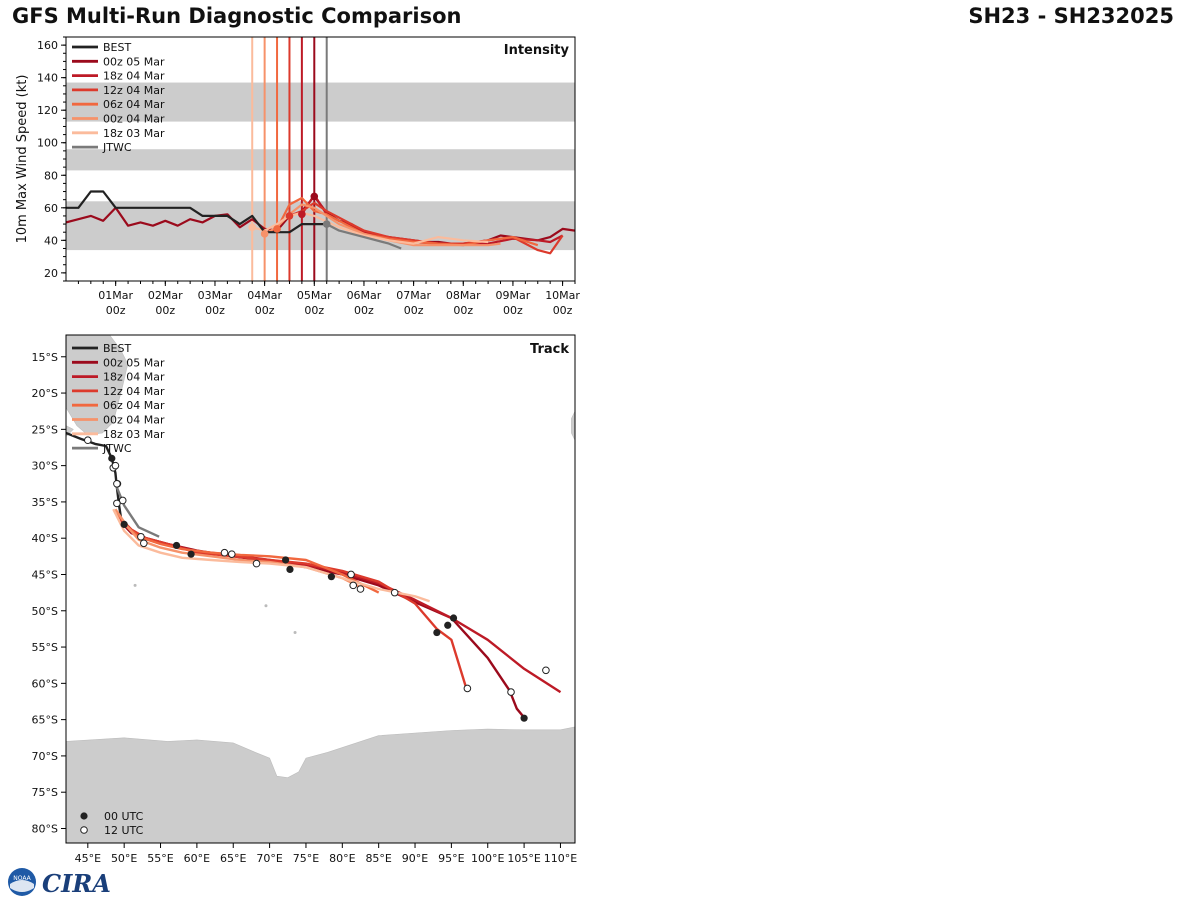 This screenshot has width=1200, height=900. What do you see at coordinates (84, 830) in the screenshot?
I see `track-legend-marker-12utc` at bounding box center [84, 830].